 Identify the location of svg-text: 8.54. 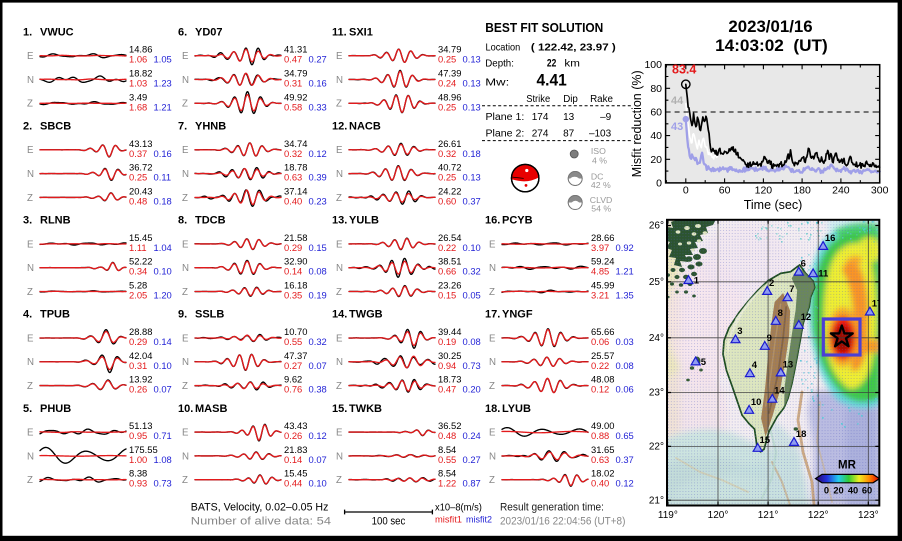
(447, 473).